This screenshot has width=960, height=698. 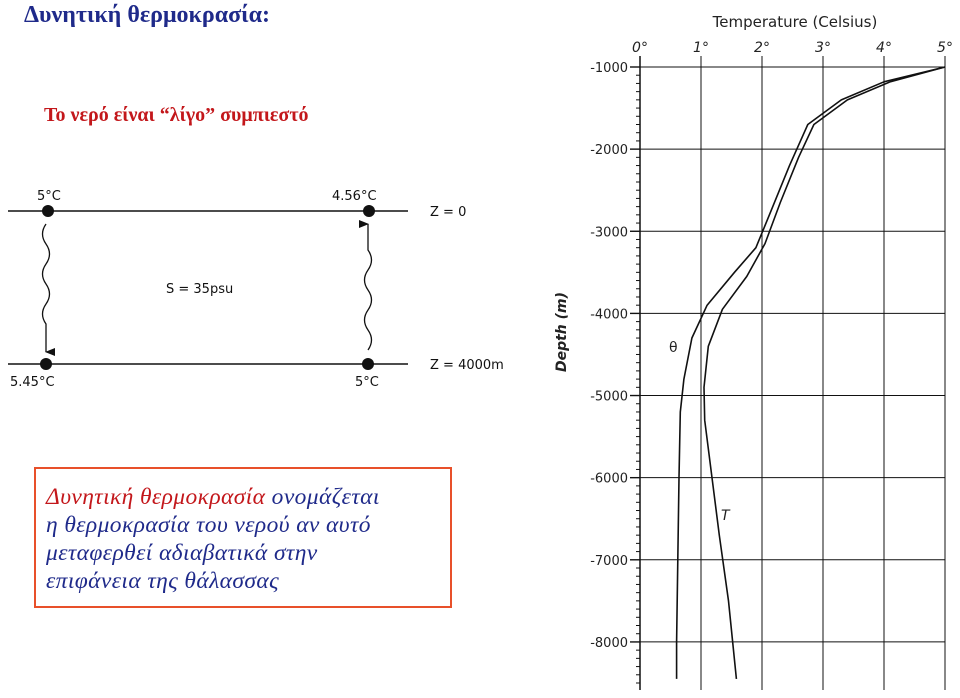 I want to click on series-label-t: T, so click(x=726, y=516).